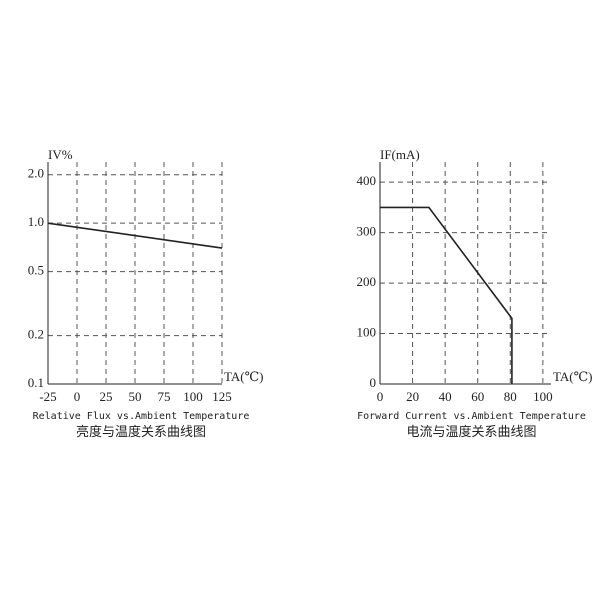 The height and width of the screenshot is (605, 600). What do you see at coordinates (36, 270) in the screenshot?
I see `y-tick-label: 0.5` at bounding box center [36, 270].